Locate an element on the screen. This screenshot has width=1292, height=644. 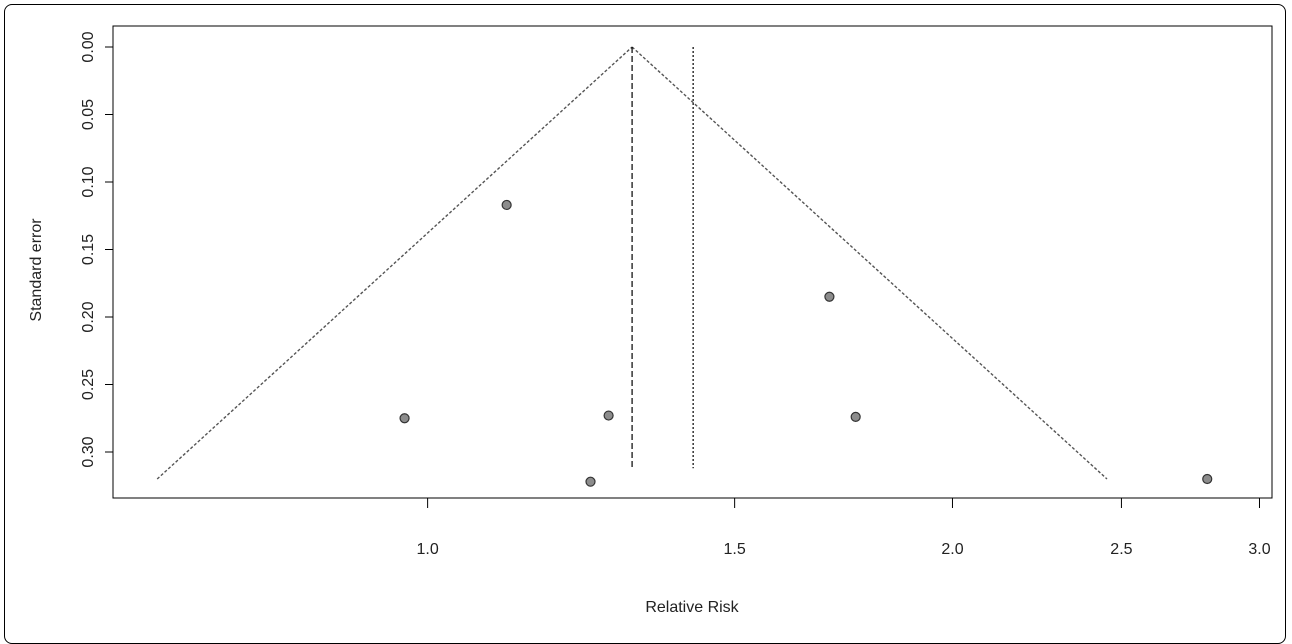
y-tick-label: 0.25 is located at coordinates (88, 384).